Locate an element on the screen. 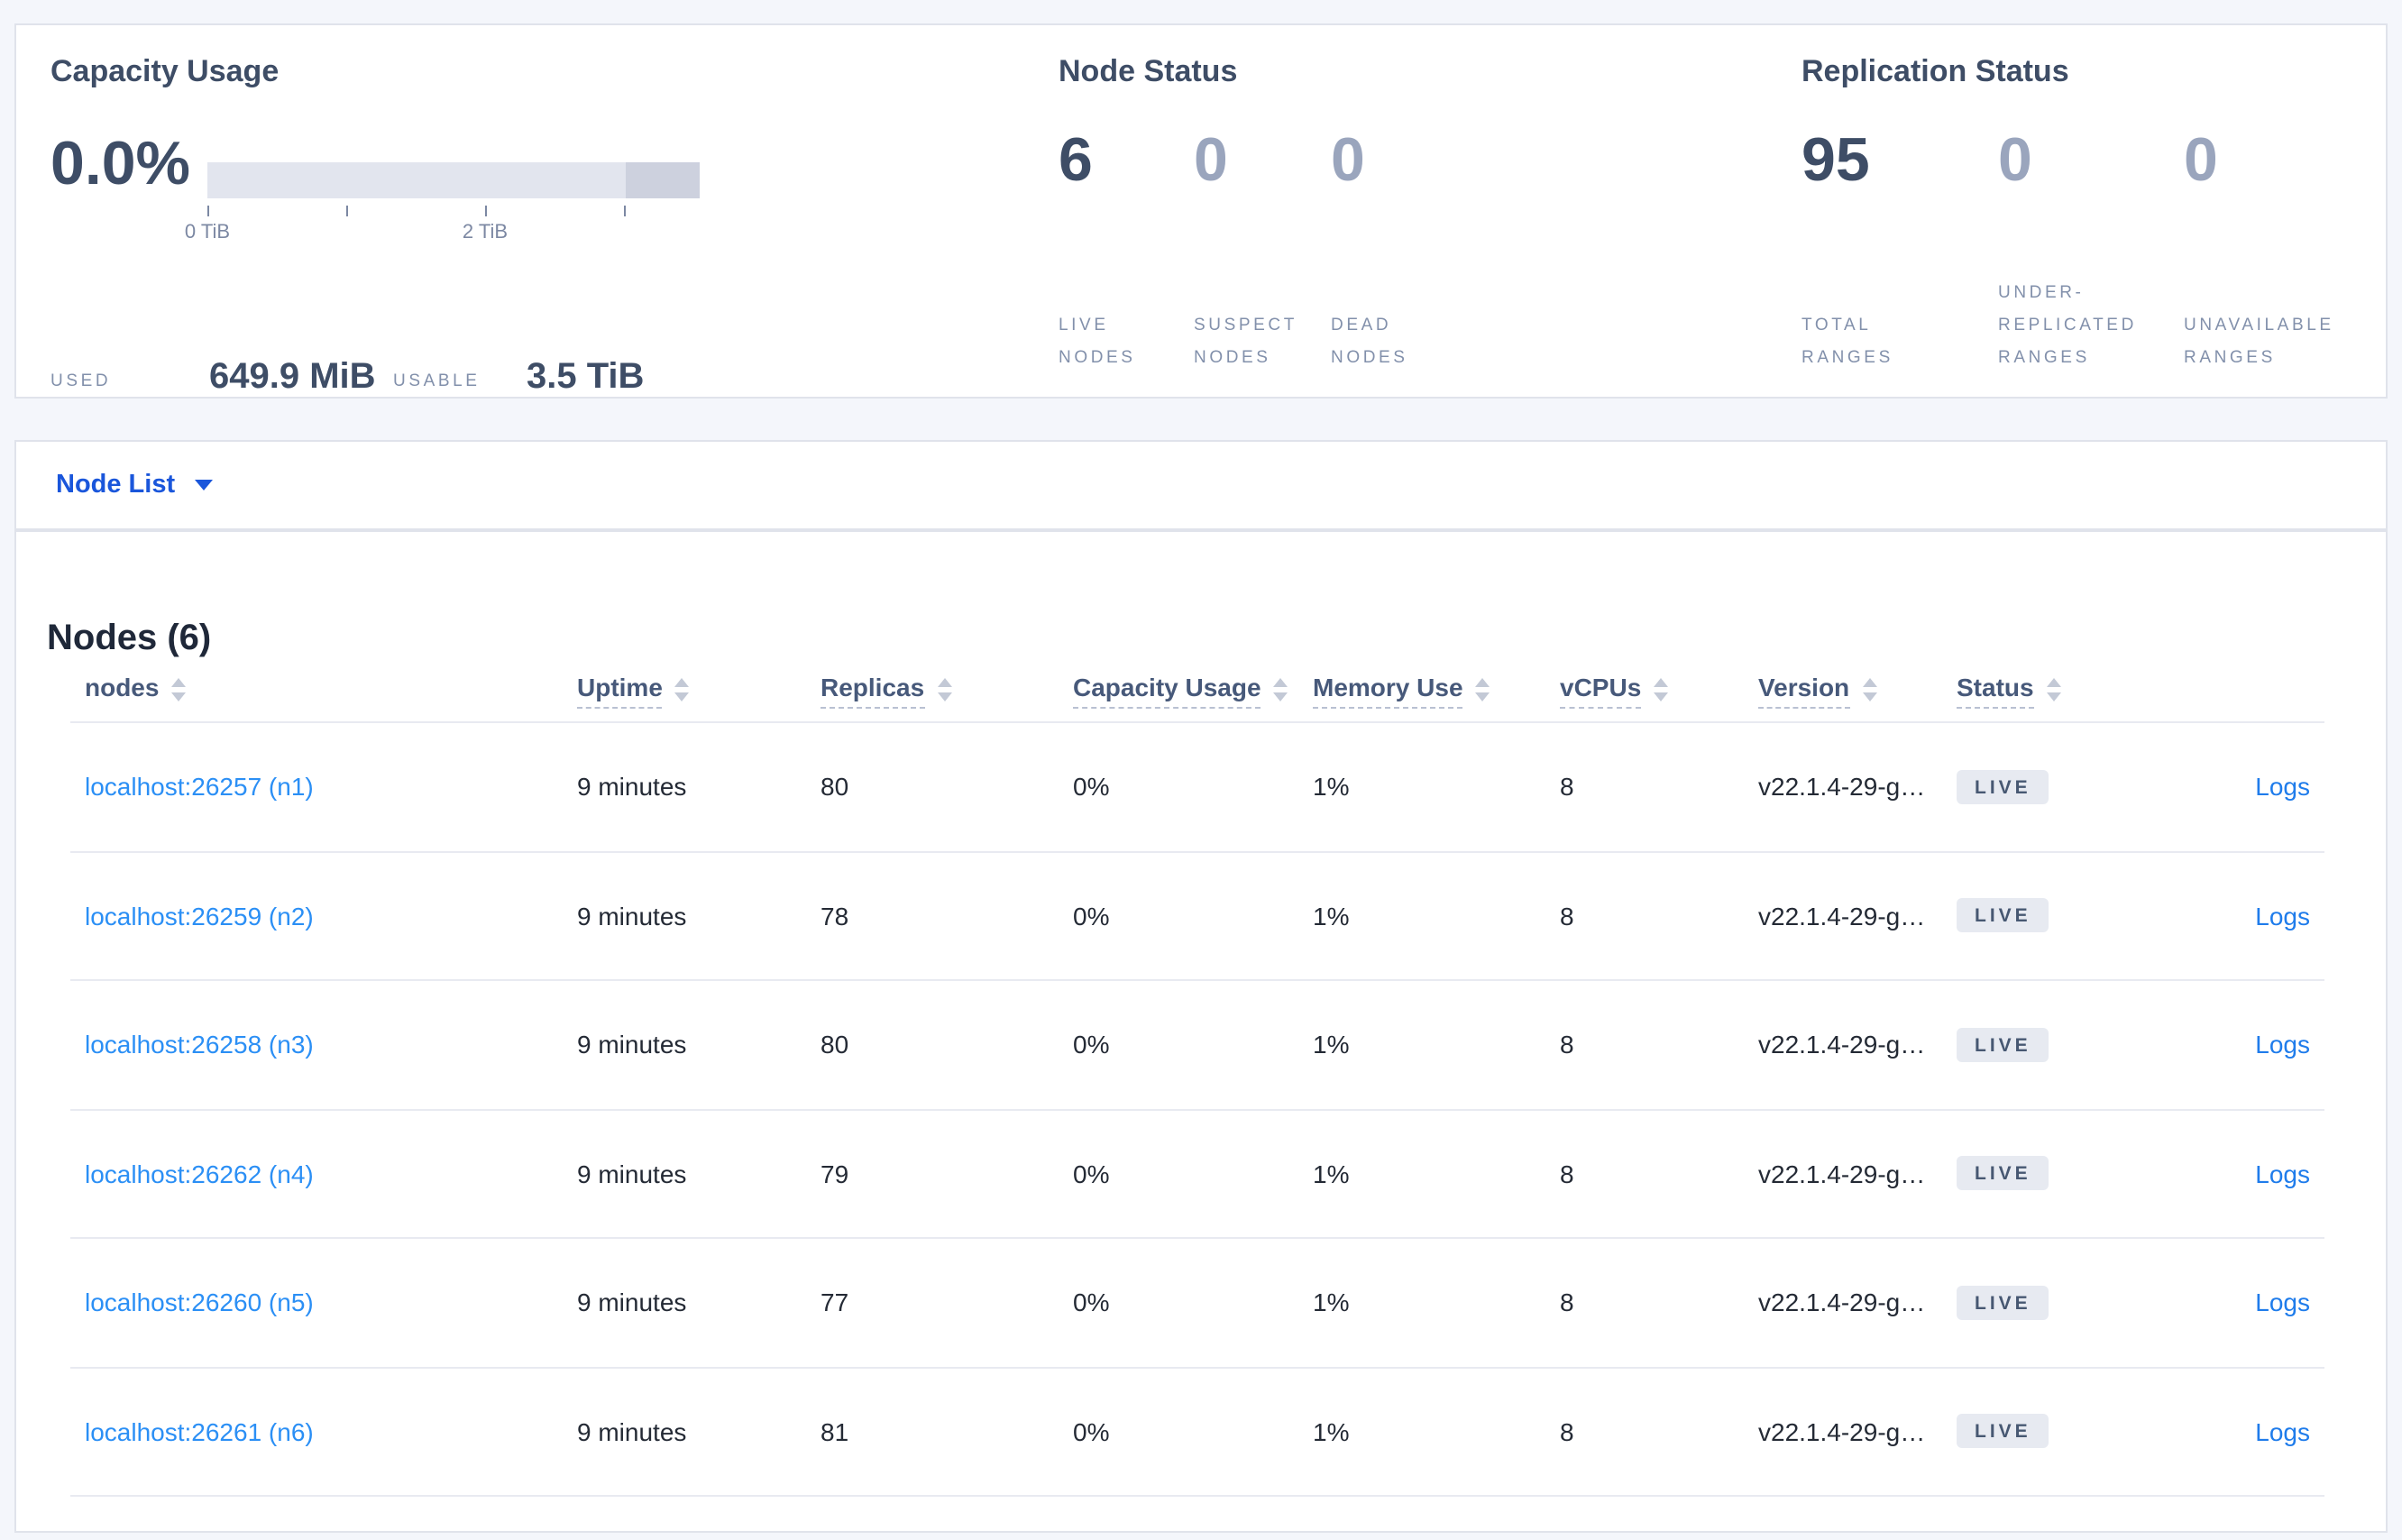 This screenshot has width=2402, height=1540. under-replicated-ranges-label: UNDER-REPLICATED RANGES is located at coordinates (2067, 325).